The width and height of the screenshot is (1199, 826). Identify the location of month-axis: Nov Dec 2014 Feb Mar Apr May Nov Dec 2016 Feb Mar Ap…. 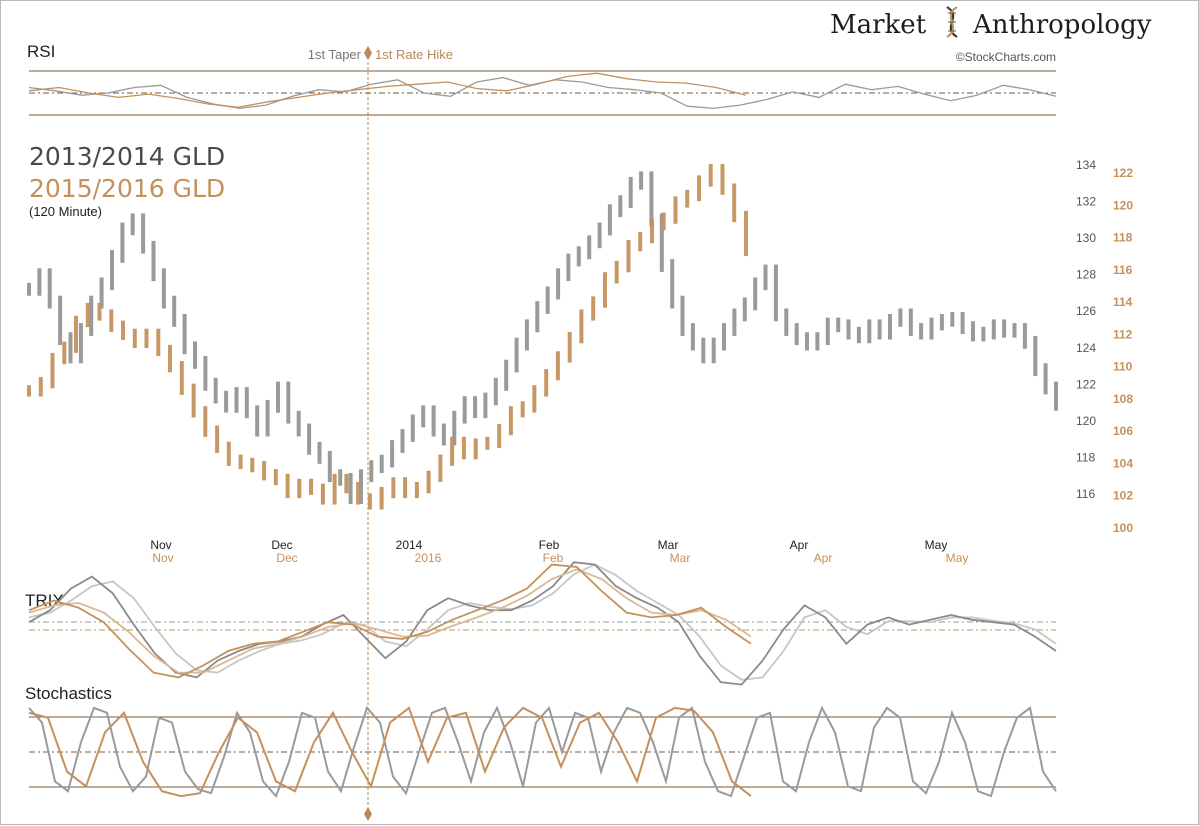
(559, 551).